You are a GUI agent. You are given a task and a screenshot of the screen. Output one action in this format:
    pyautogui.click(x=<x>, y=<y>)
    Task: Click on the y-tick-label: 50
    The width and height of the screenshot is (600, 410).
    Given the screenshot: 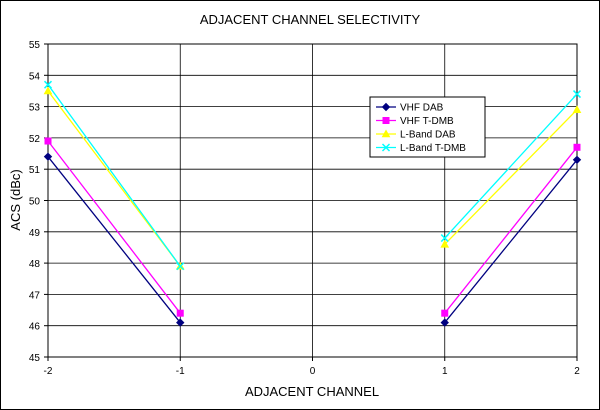 What is the action you would take?
    pyautogui.click(x=35, y=202)
    